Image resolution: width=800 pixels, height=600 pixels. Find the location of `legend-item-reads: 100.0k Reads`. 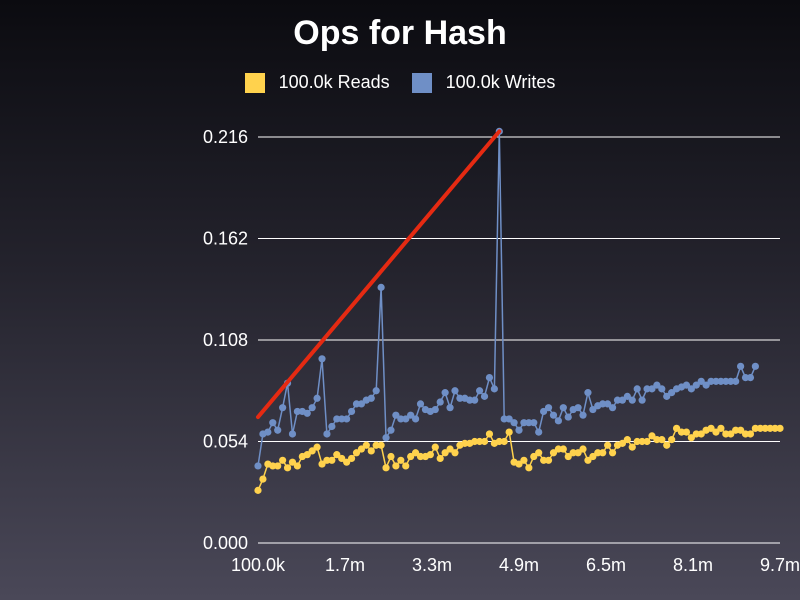

legend-item-reads: 100.0k Reads is located at coordinates (317, 82).